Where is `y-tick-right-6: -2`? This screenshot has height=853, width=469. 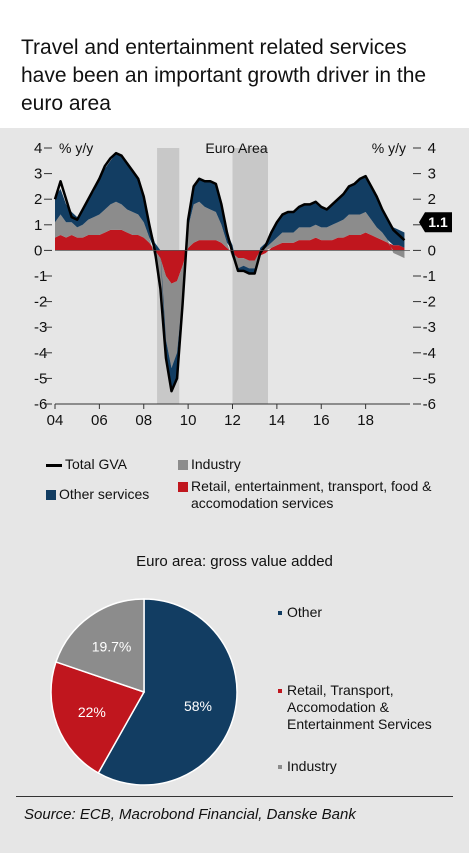 y-tick-right-6: -2 is located at coordinates (429, 302).